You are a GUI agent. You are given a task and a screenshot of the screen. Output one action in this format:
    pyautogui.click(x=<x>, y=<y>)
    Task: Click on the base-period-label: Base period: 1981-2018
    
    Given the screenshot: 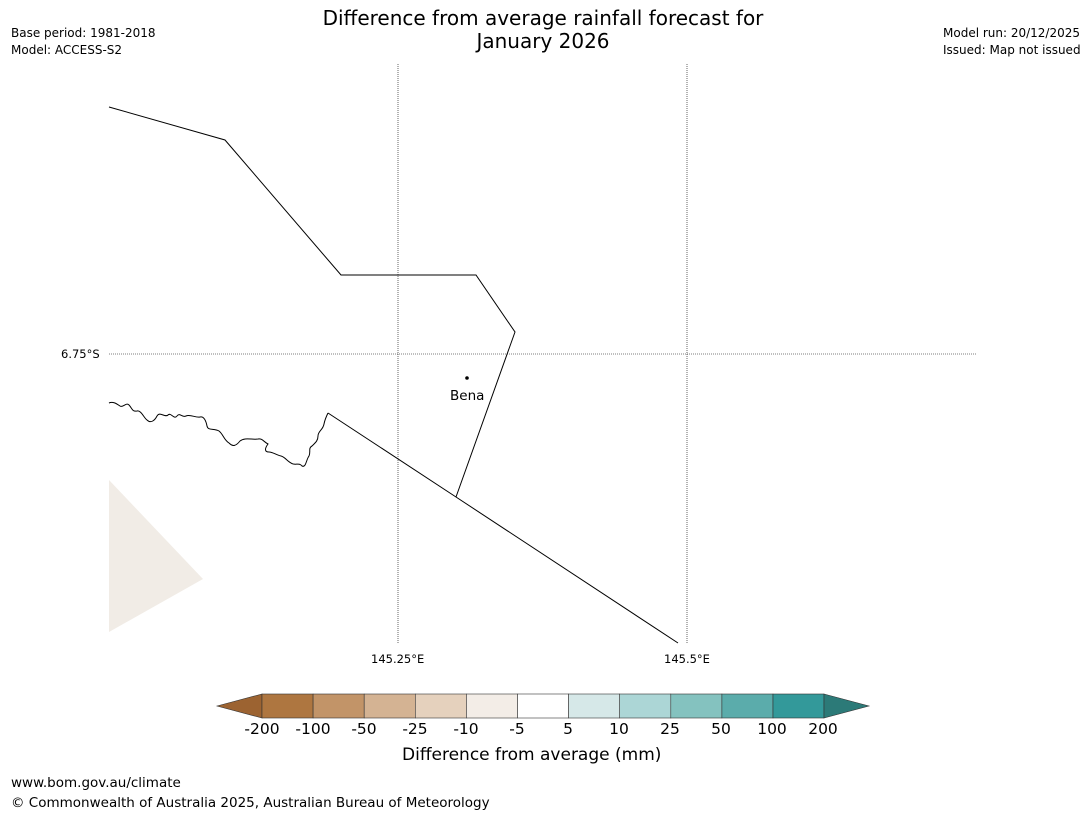 What is the action you would take?
    pyautogui.click(x=83, y=33)
    